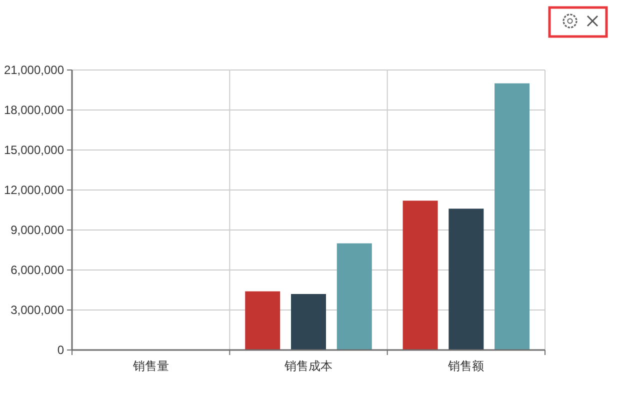 The image size is (628, 404). I want to click on y-tick-label: 18,000,000, so click(34, 110).